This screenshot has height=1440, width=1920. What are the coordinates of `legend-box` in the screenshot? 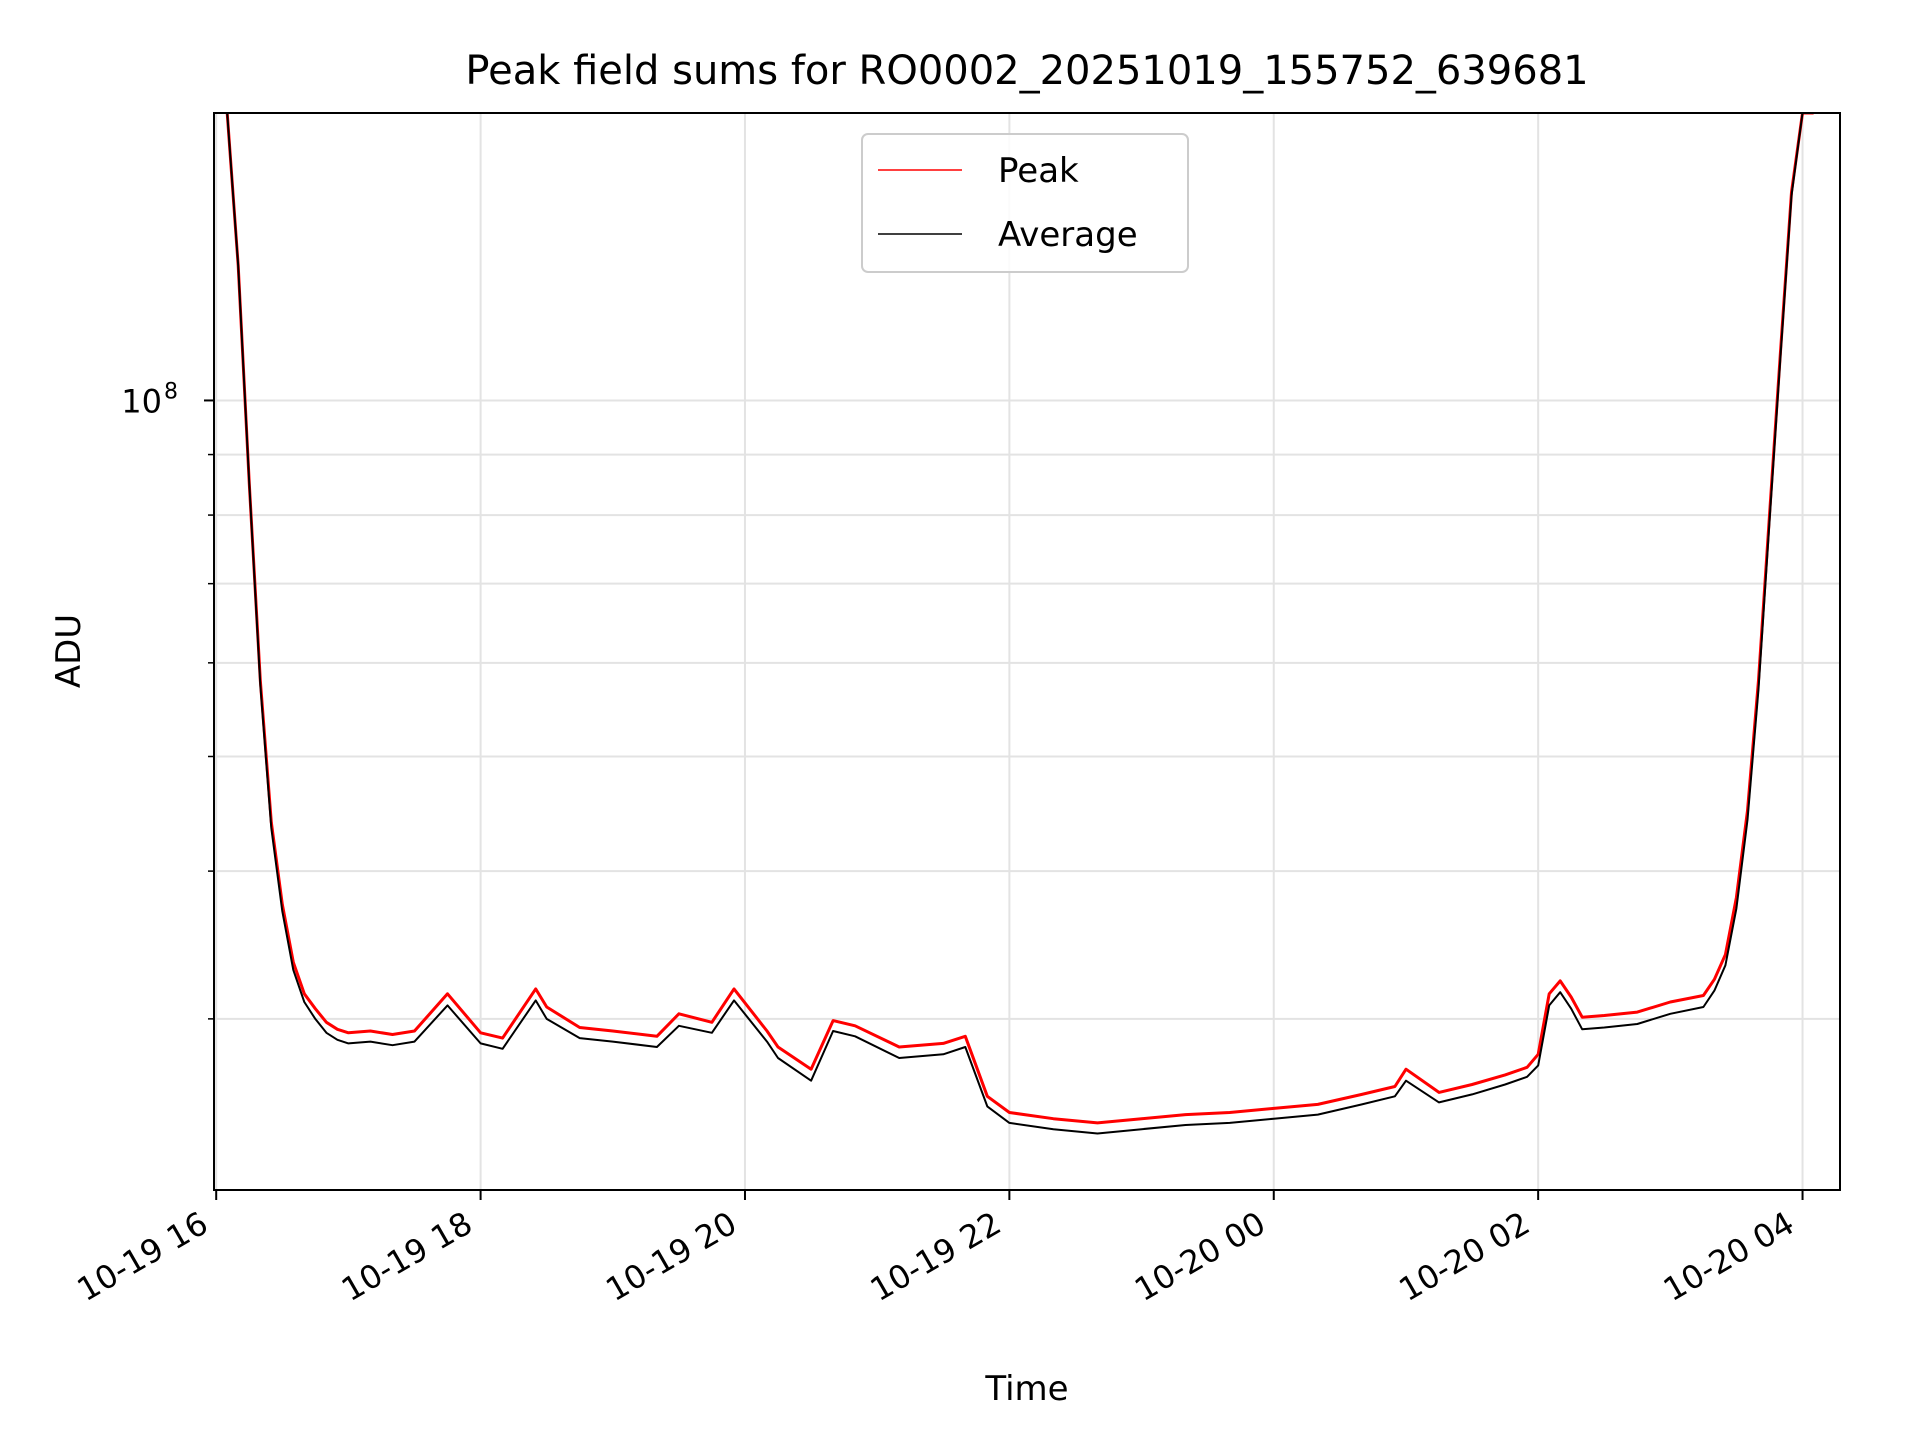 It's located at (1025, 203).